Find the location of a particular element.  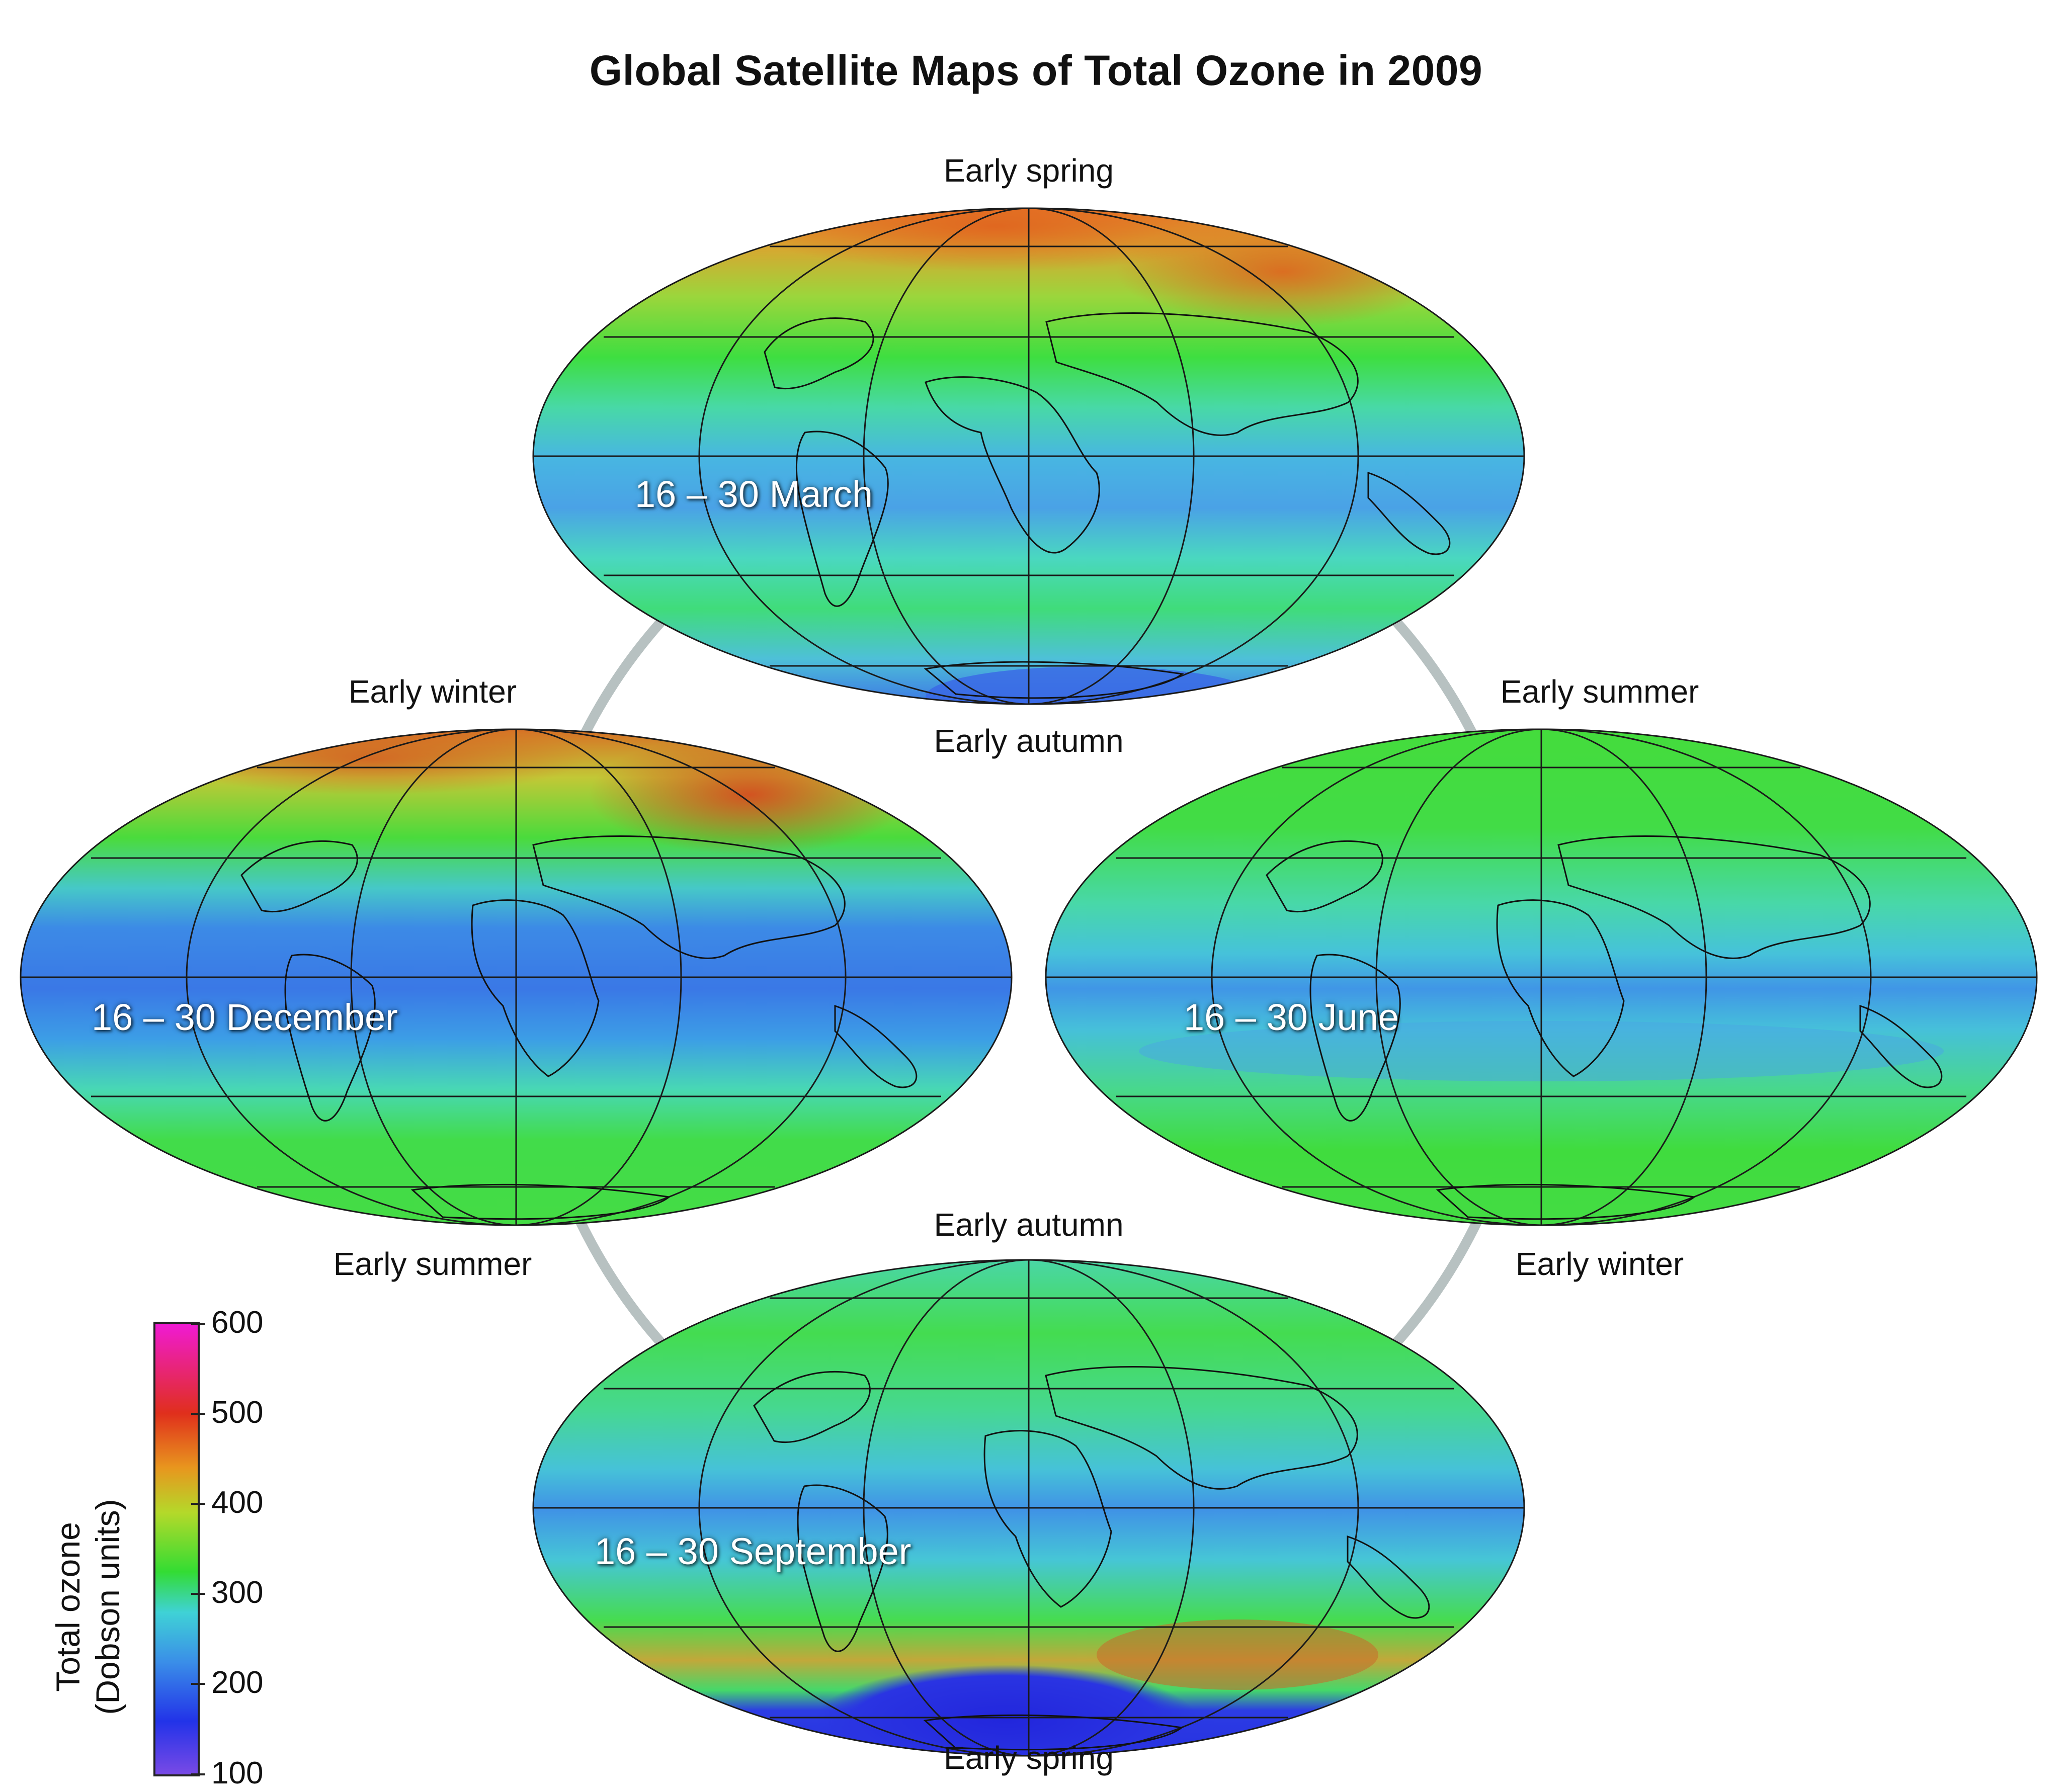

colorbar-tick-400: 400 is located at coordinates (237, 1502).